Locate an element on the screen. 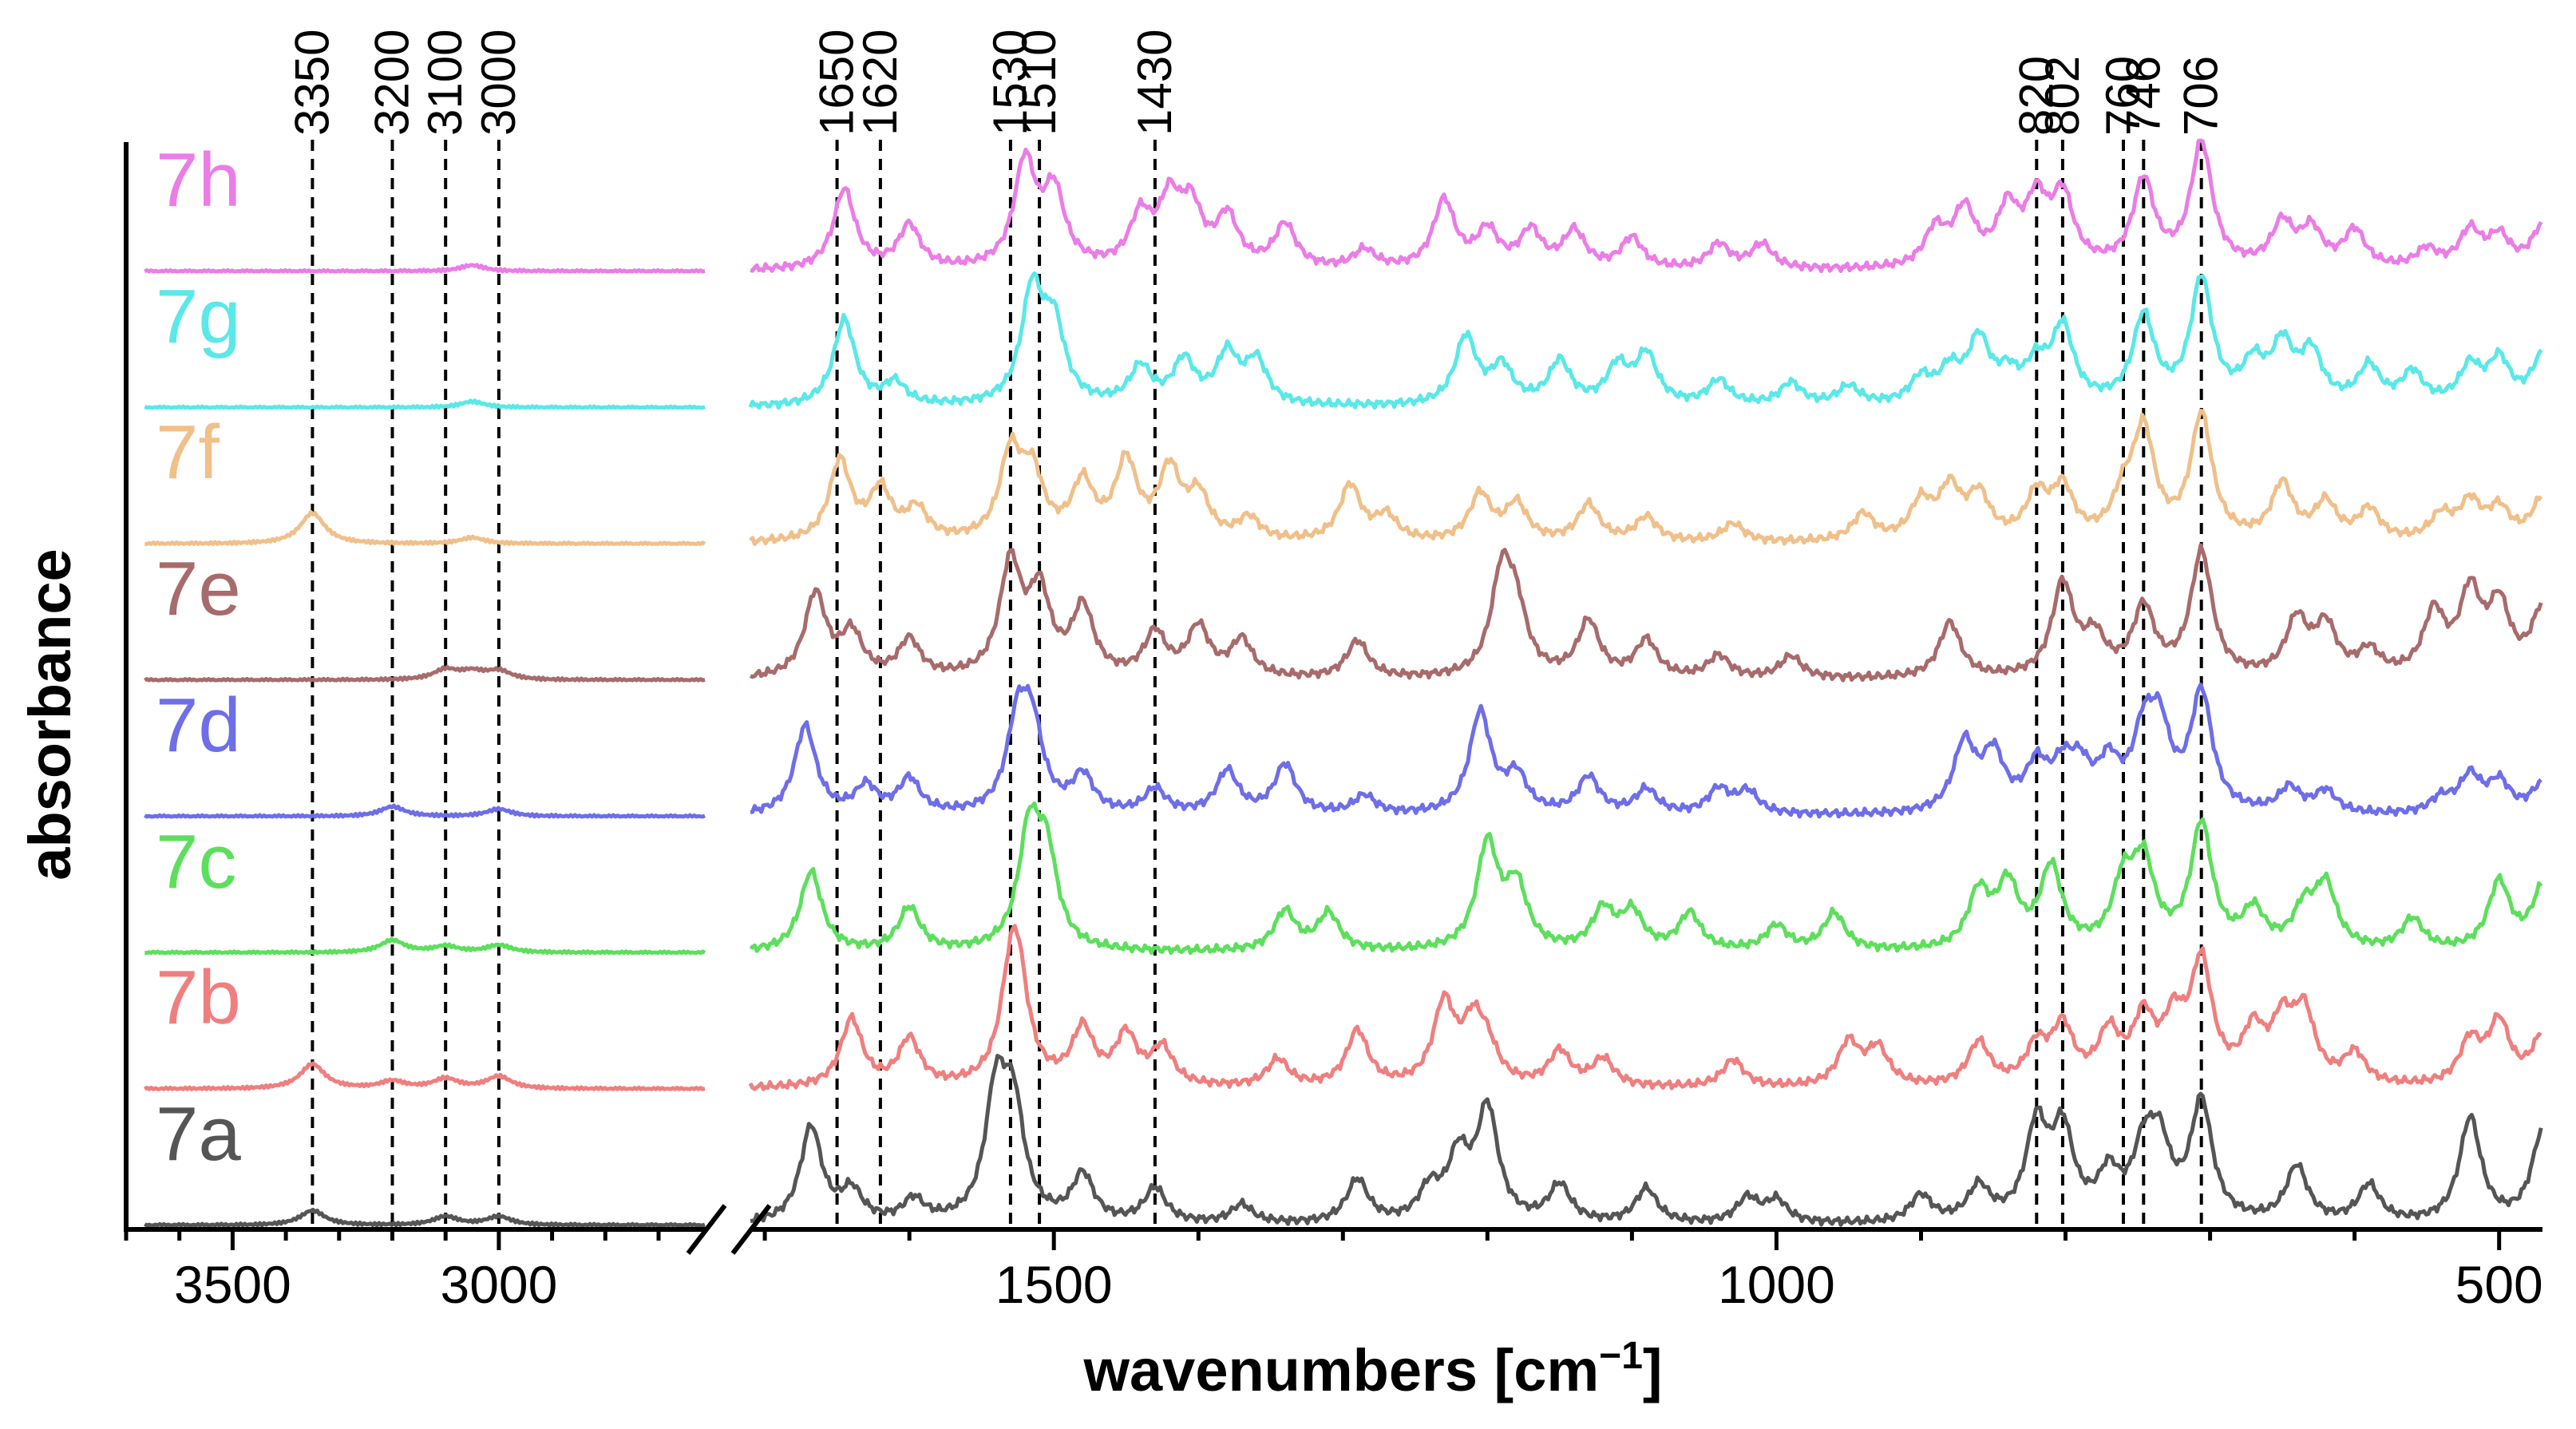  peak-label-1430: 1430 is located at coordinates (1155, 83).